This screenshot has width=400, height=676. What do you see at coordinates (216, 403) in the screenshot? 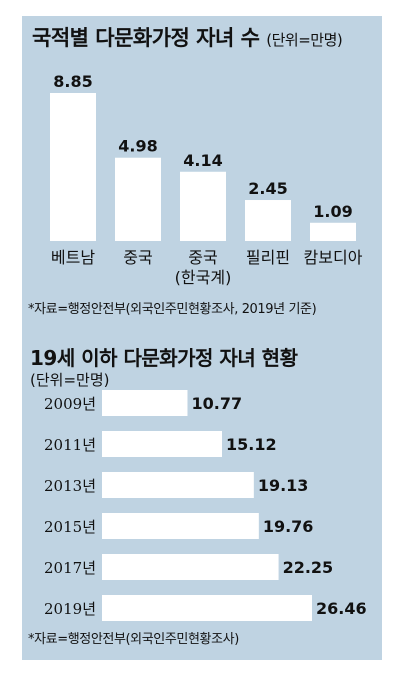
I see `bottom-bar-value-label: 10.77` at bounding box center [216, 403].